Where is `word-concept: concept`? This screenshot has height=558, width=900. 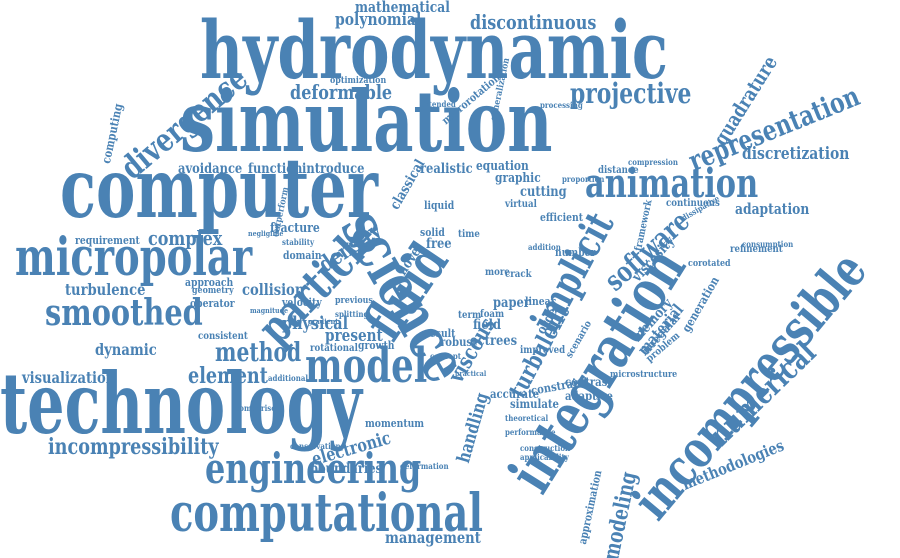
word-concept: concept is located at coordinates (446, 356).